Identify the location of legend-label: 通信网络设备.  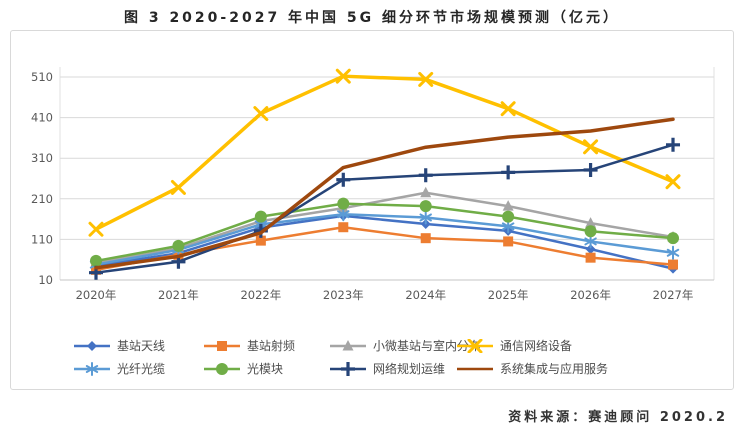
(536, 346).